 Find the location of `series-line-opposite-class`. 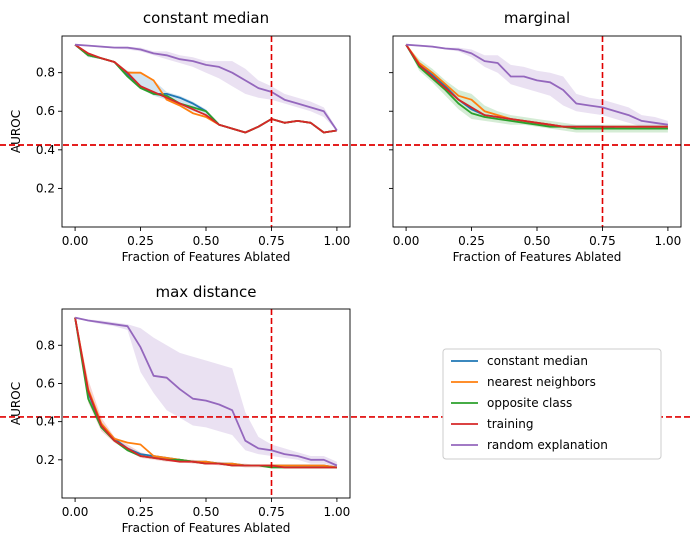

series-line-opposite-class is located at coordinates (536, 87).